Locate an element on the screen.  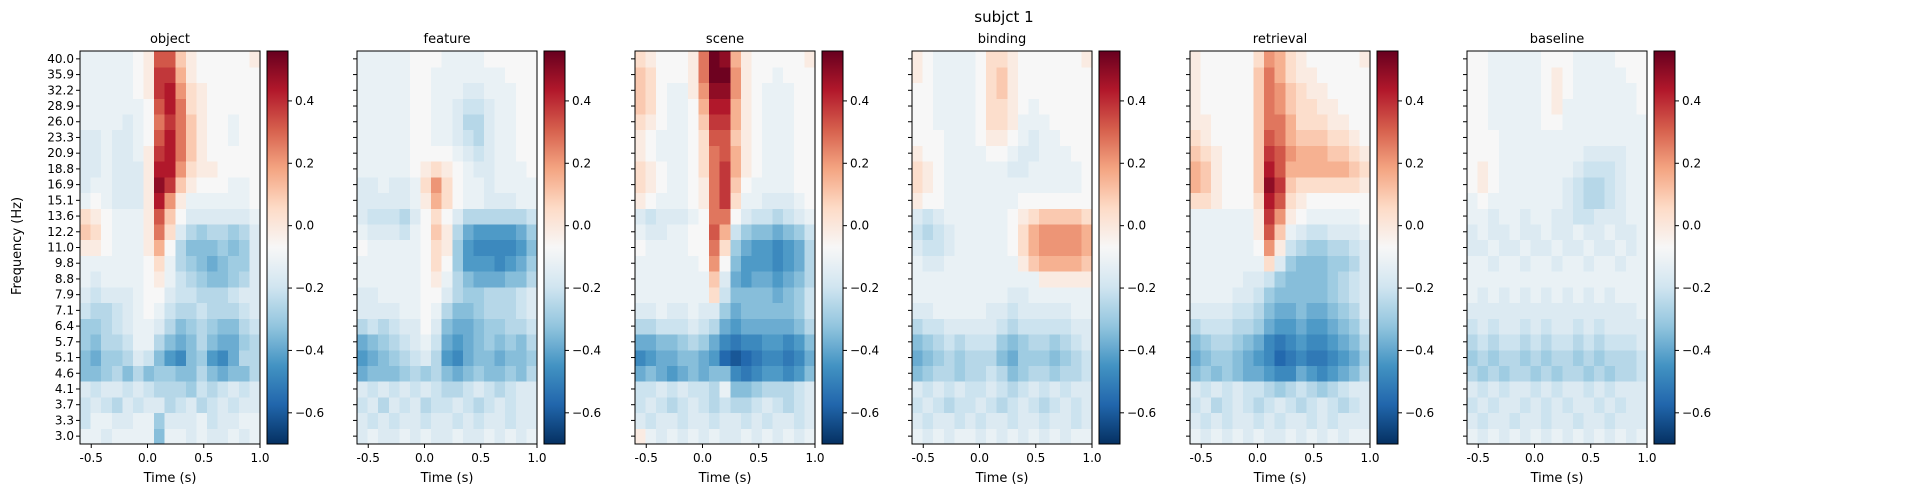
colorbar-tick-label: 0.0 is located at coordinates (581, 226).